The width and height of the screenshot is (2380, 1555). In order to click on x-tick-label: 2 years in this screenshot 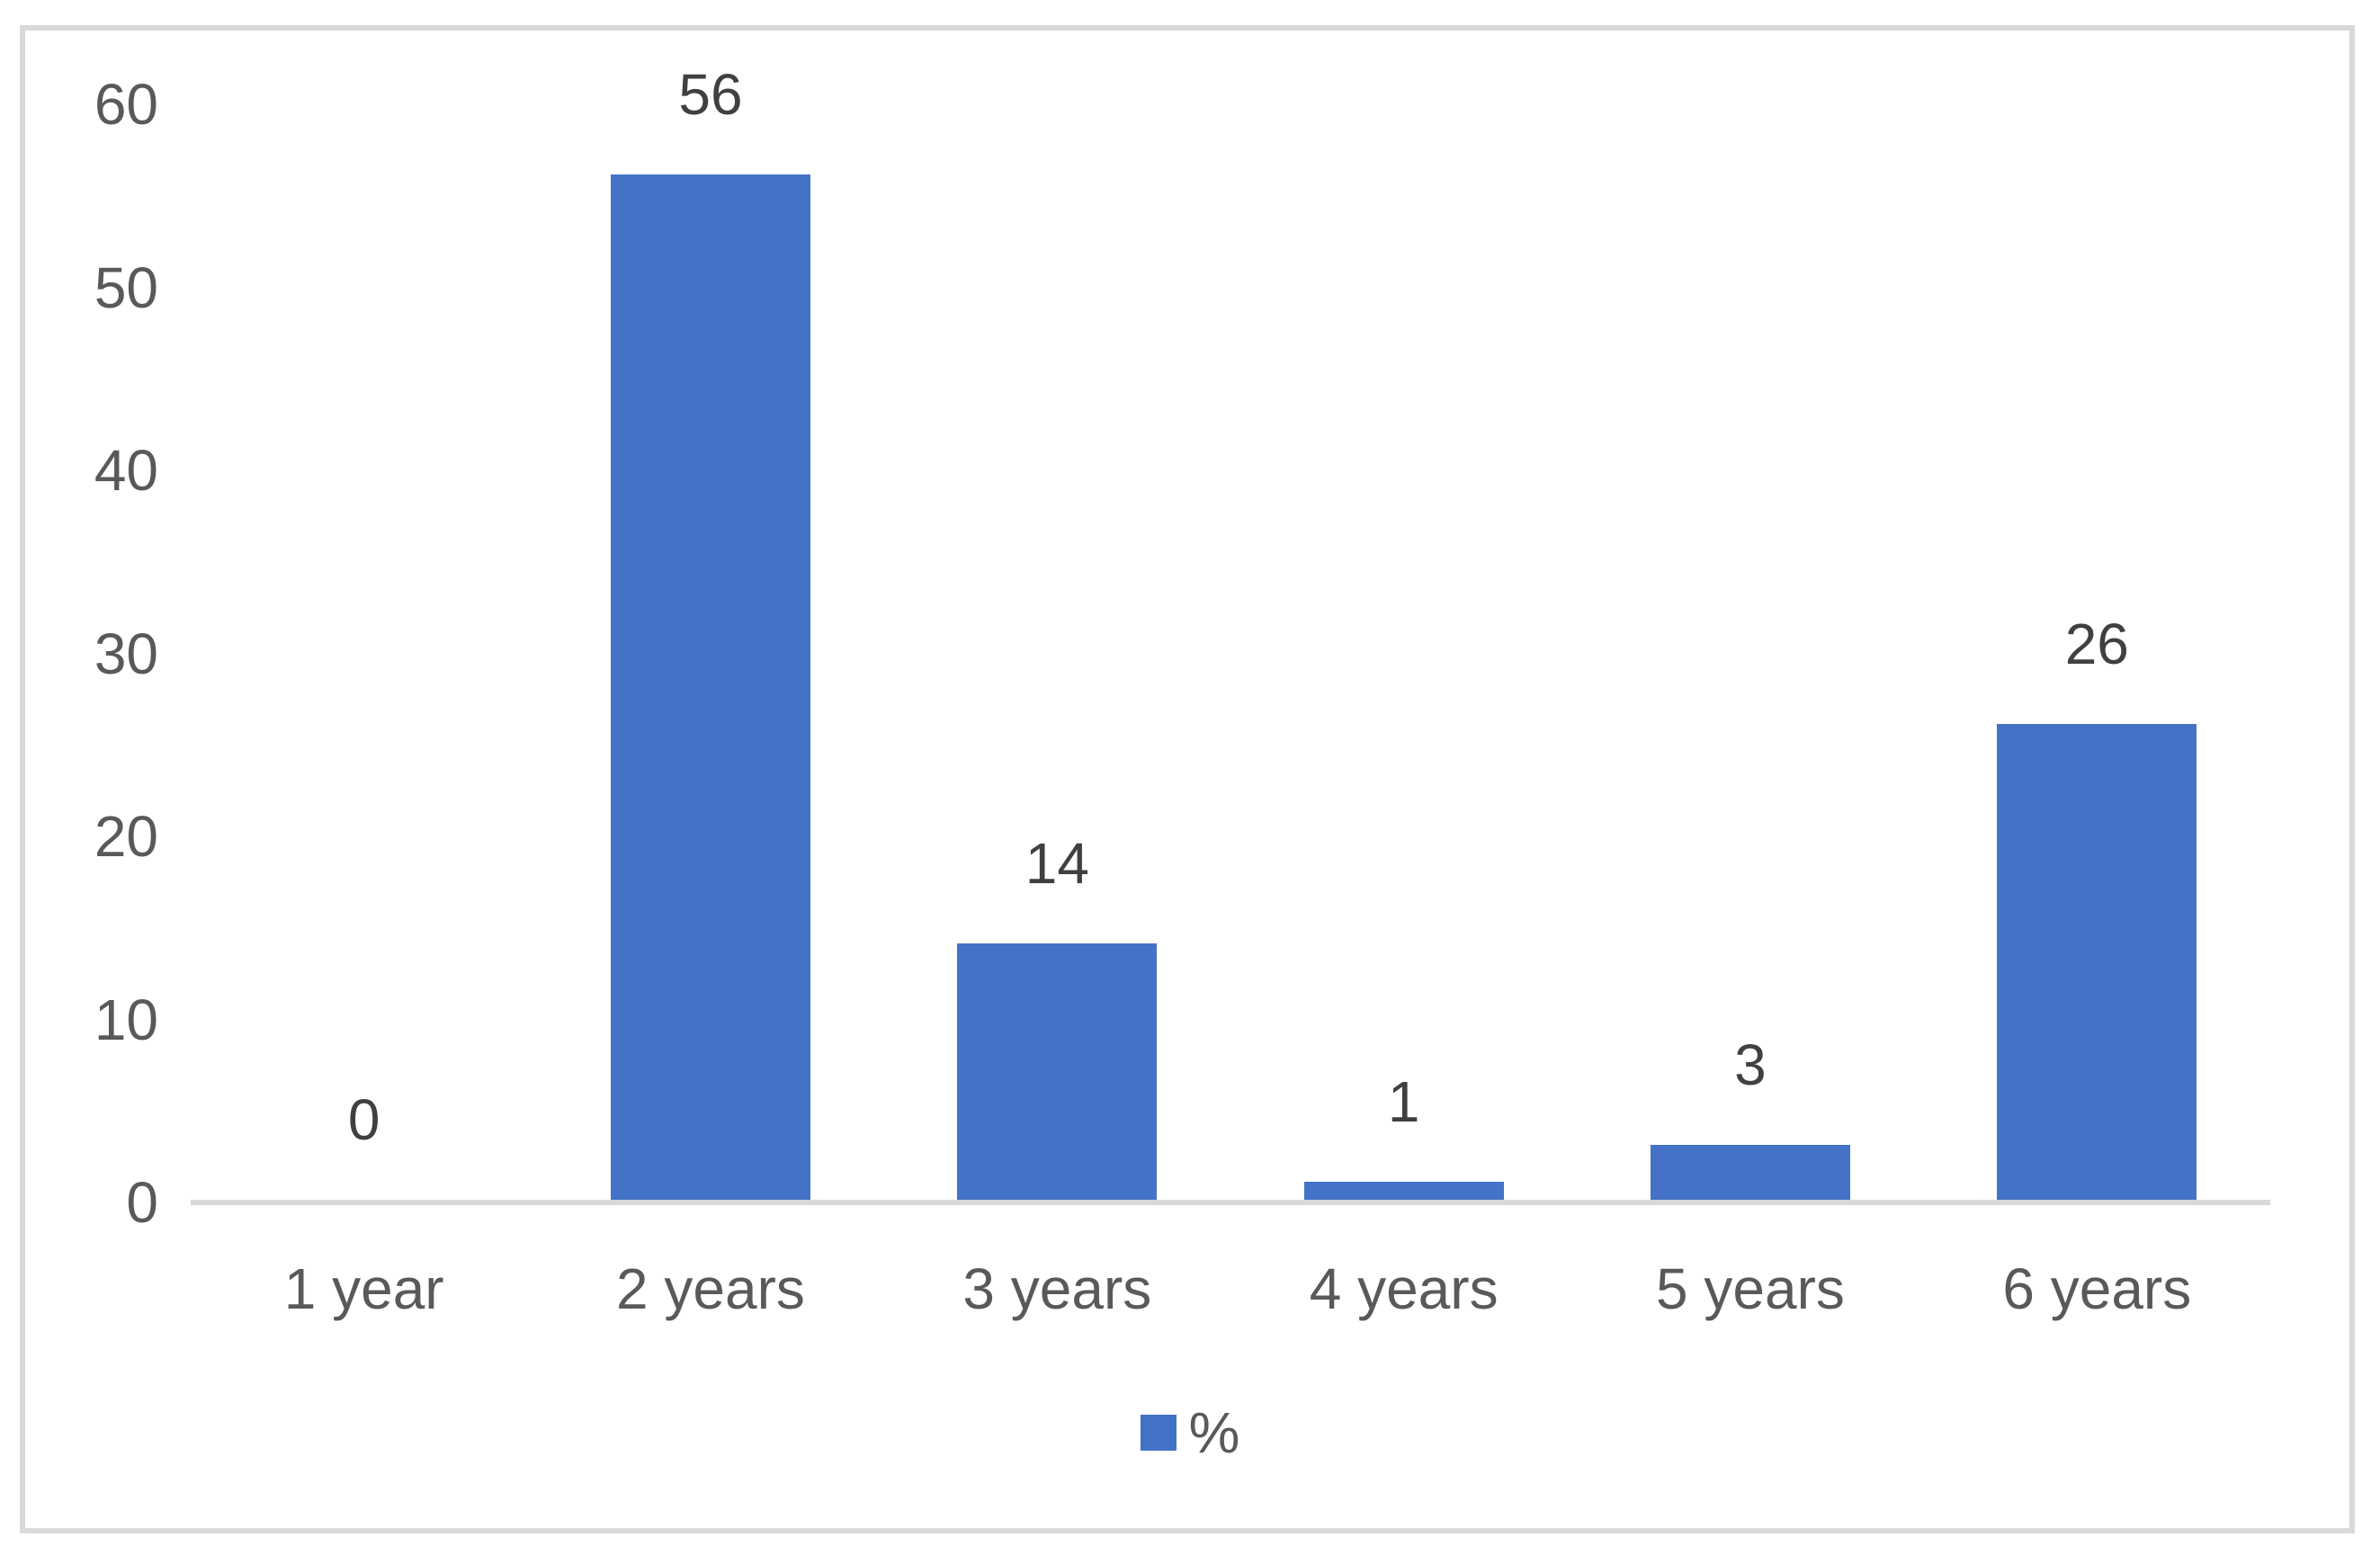, I will do `click(710, 1288)`.